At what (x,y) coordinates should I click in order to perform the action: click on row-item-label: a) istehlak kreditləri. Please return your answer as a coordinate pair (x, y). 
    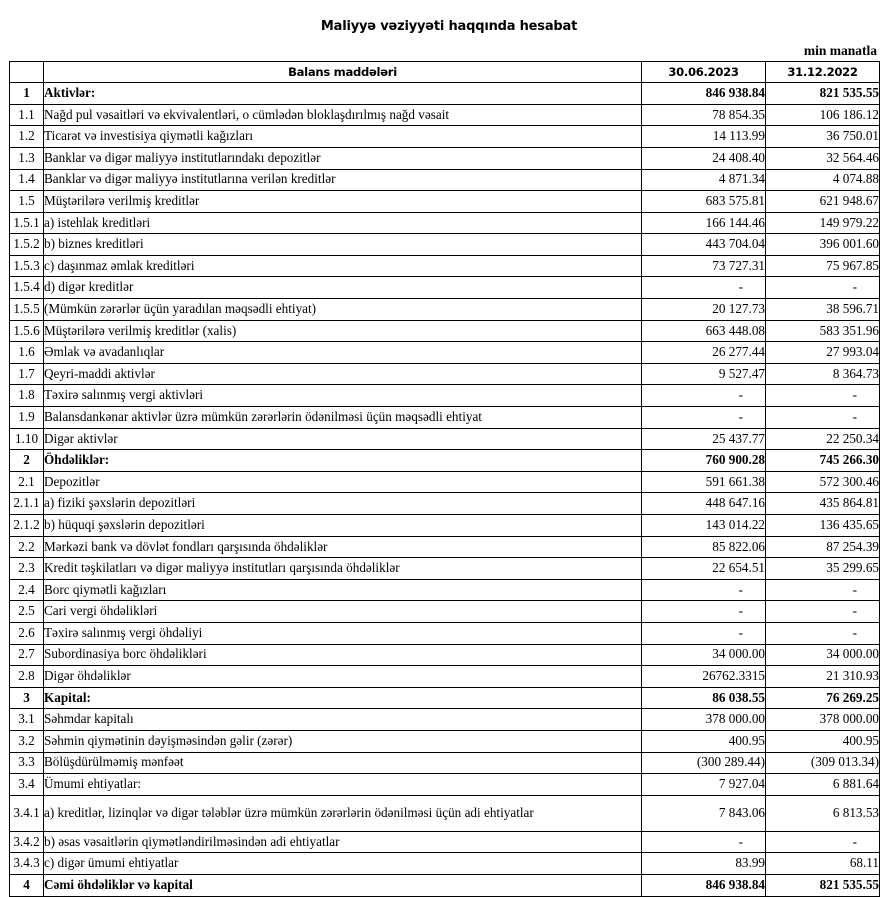
    Looking at the image, I should click on (342, 223).